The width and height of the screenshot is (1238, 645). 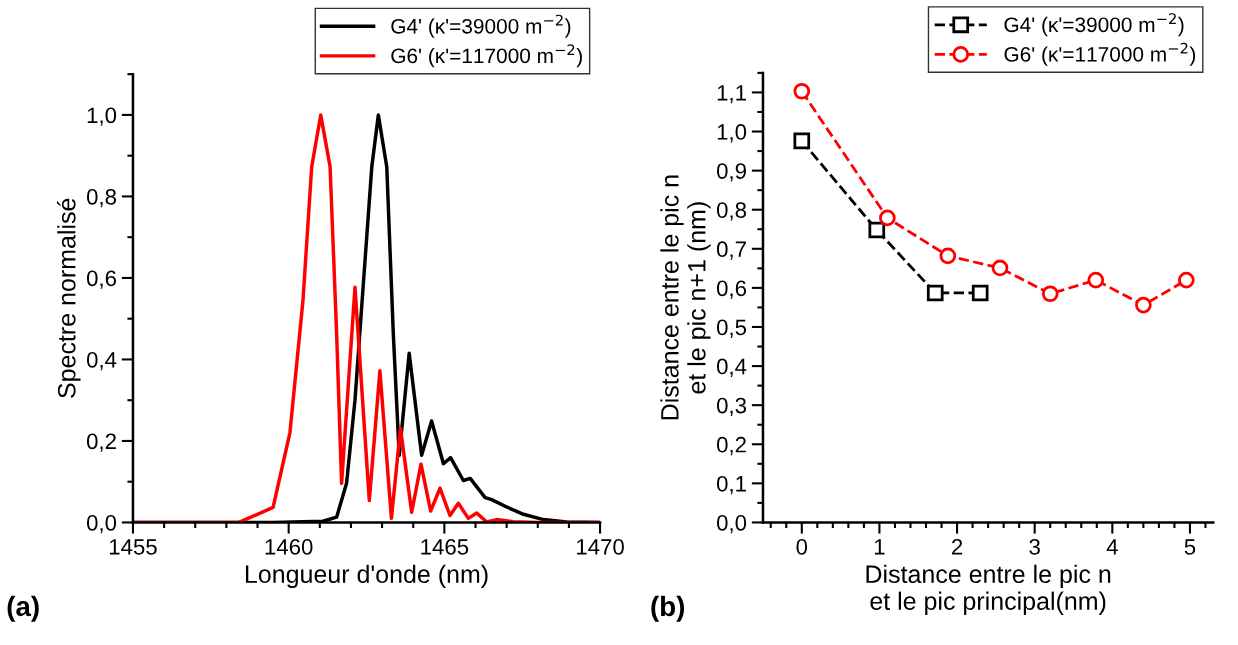 I want to click on x-axis-title: Distance entre le pic n et le pic principal(nm), so click(x=988, y=589).